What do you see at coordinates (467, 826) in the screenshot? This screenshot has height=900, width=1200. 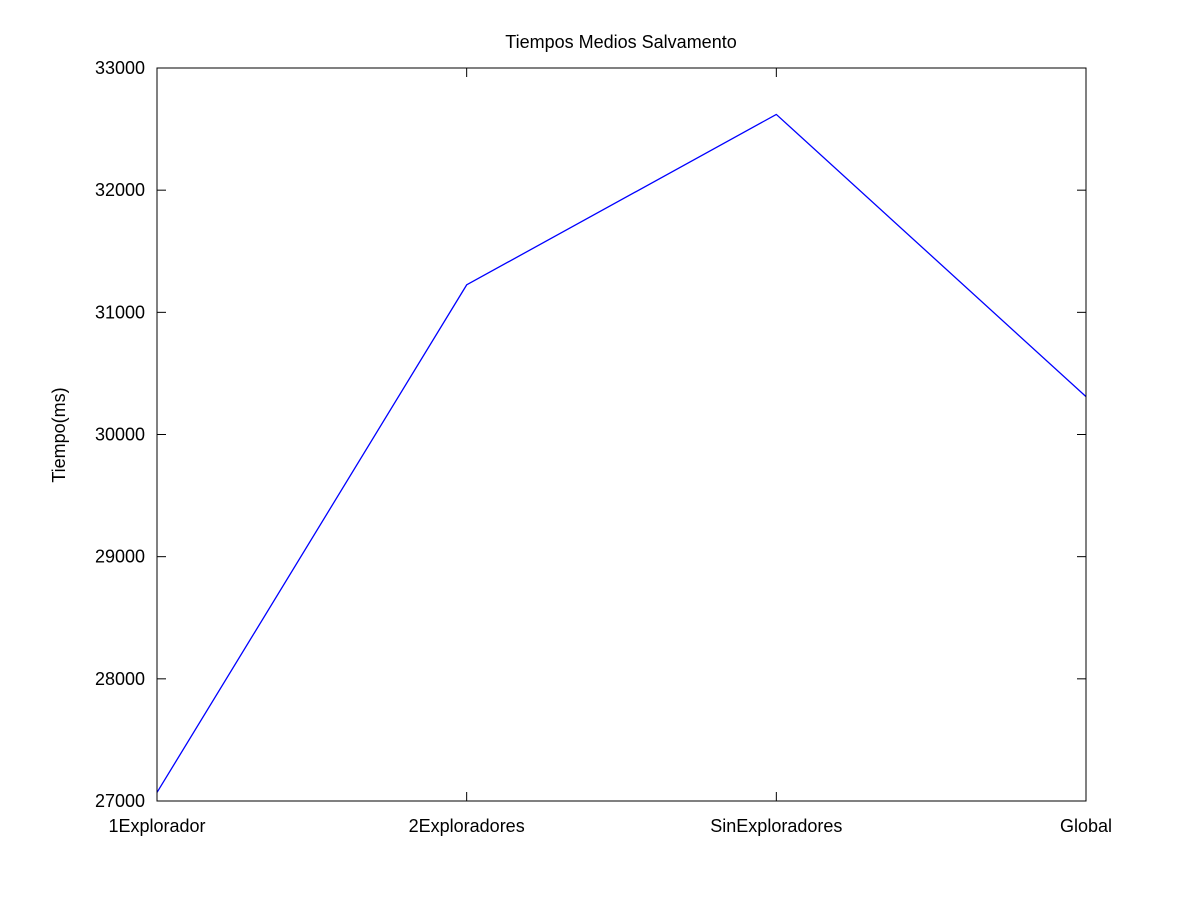 I see `x-tick-label: 2Exploradores` at bounding box center [467, 826].